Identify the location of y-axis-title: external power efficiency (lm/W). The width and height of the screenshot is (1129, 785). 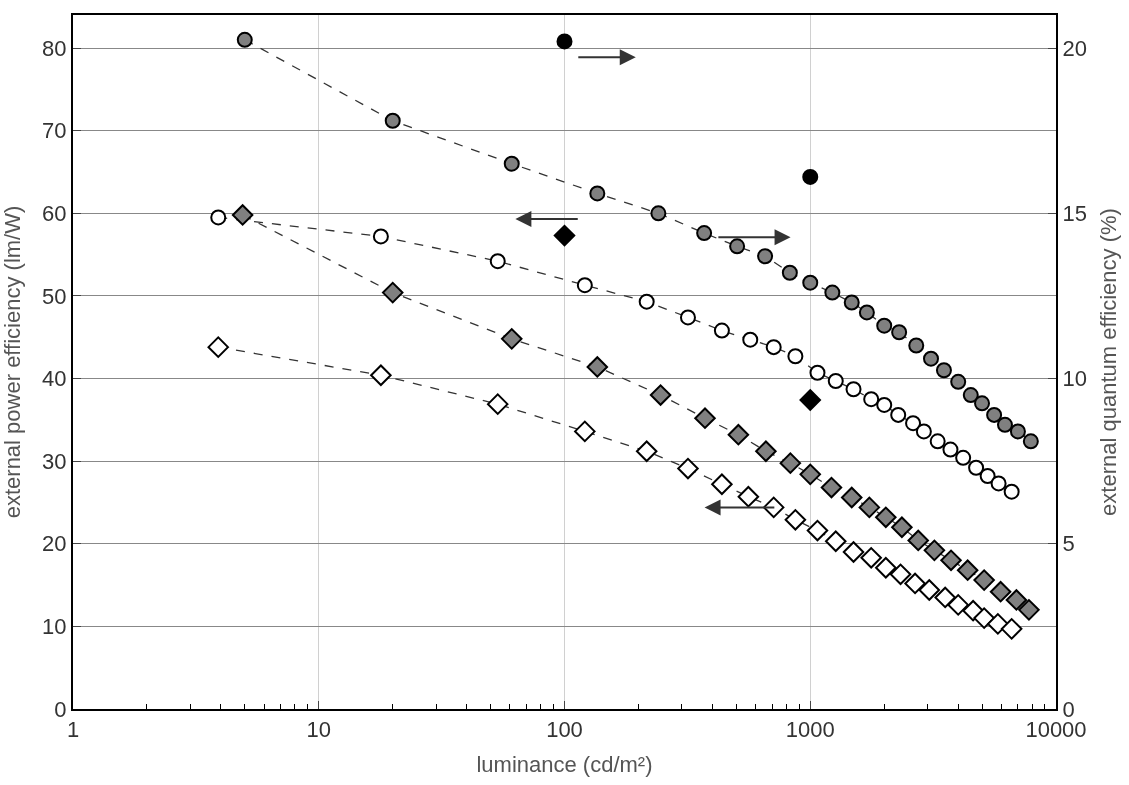
(13, 362).